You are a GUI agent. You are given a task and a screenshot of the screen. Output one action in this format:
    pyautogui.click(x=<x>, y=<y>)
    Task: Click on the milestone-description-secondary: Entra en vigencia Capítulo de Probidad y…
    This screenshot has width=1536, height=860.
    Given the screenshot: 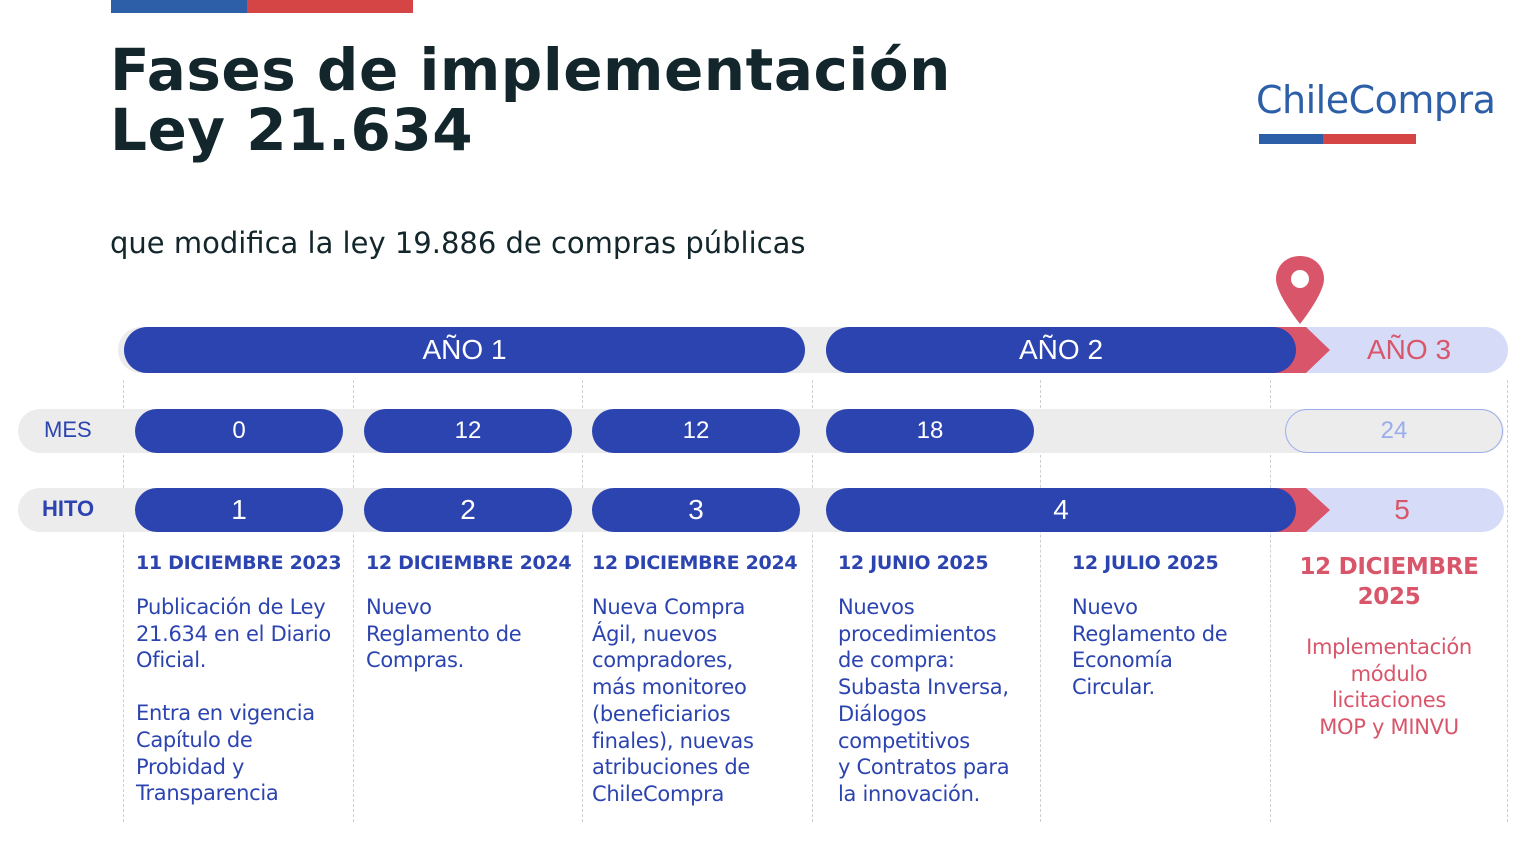 What is the action you would take?
    pyautogui.click(x=225, y=753)
    